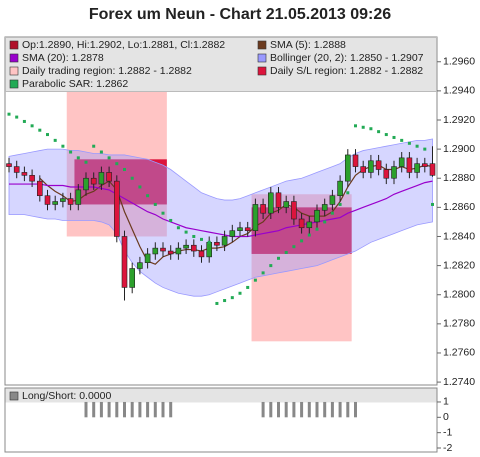 The width and height of the screenshot is (480, 457). Describe the element at coordinates (459, 295) in the screenshot. I see `y-tick-label: 1.2800` at that location.